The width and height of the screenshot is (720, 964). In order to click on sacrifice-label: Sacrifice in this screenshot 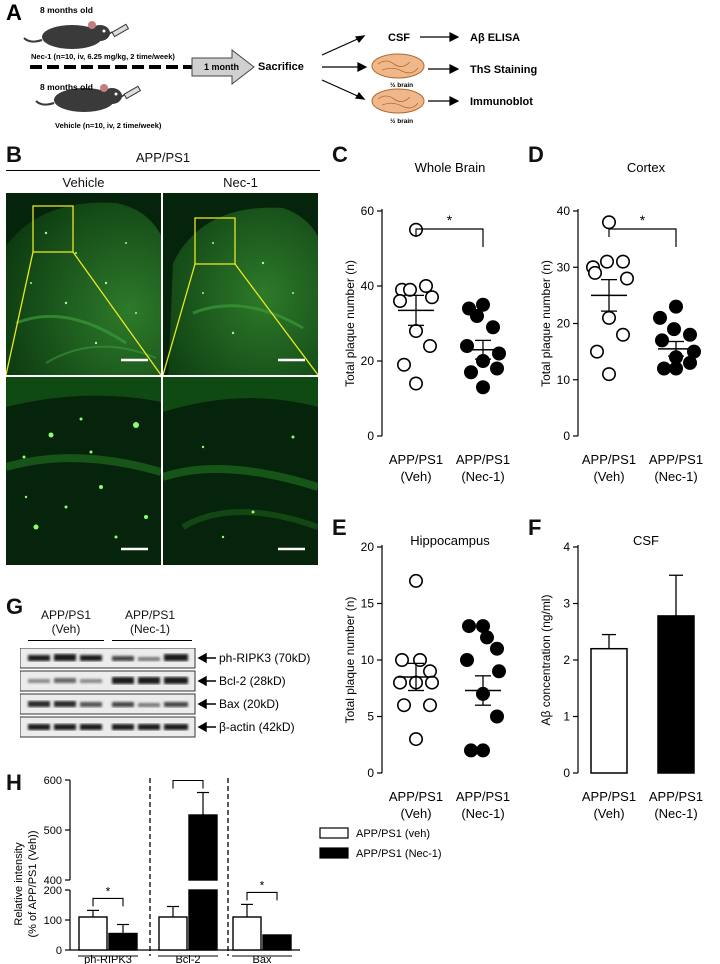, I will do `click(281, 67)`.